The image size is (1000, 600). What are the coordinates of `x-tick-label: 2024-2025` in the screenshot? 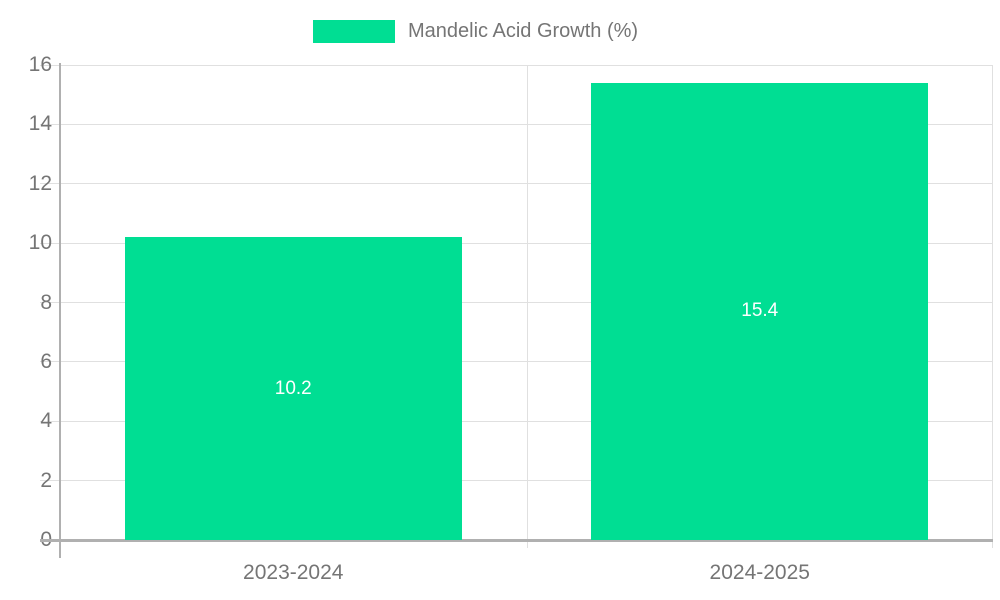 It's located at (759, 572).